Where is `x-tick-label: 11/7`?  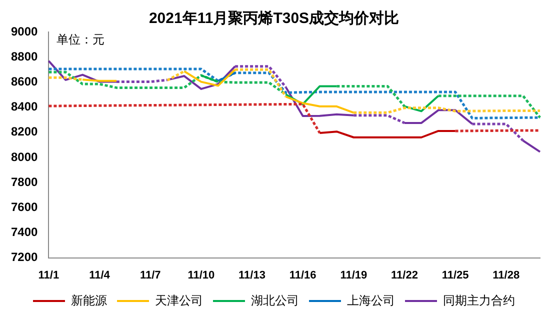
x-tick-label: 11/7 is located at coordinates (150, 275).